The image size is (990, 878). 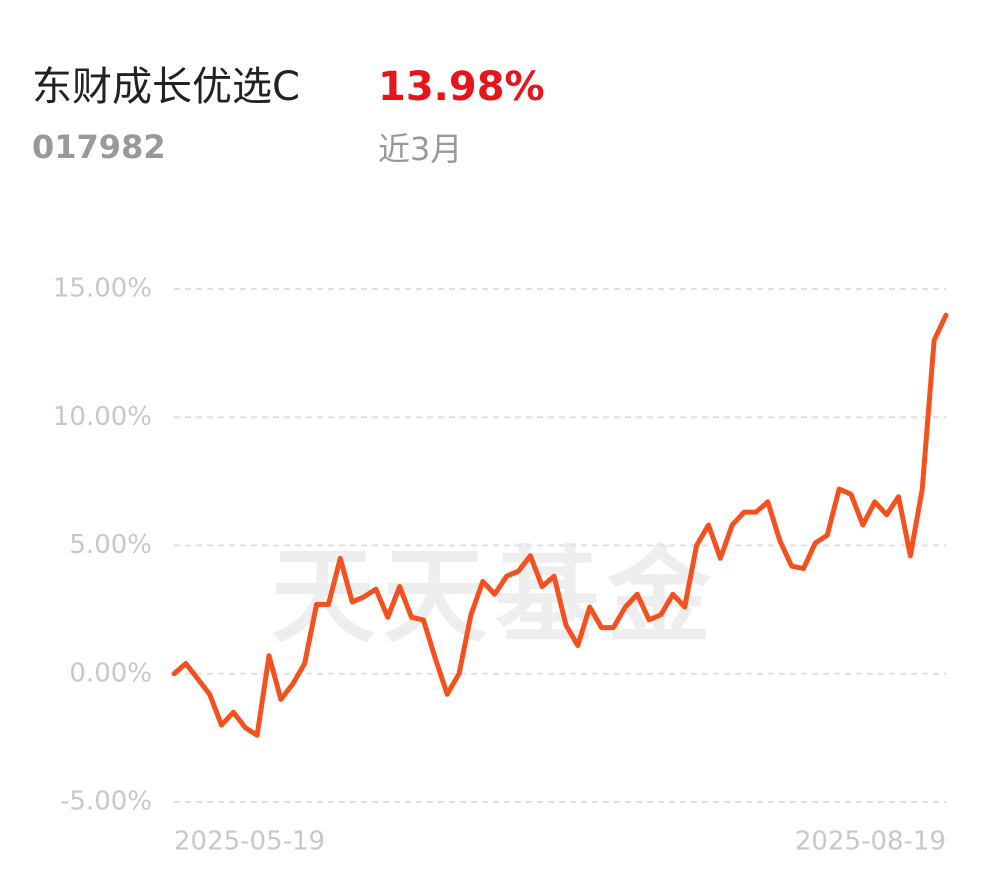 I want to click on y-tick-label: -5.00%, so click(x=106, y=802).